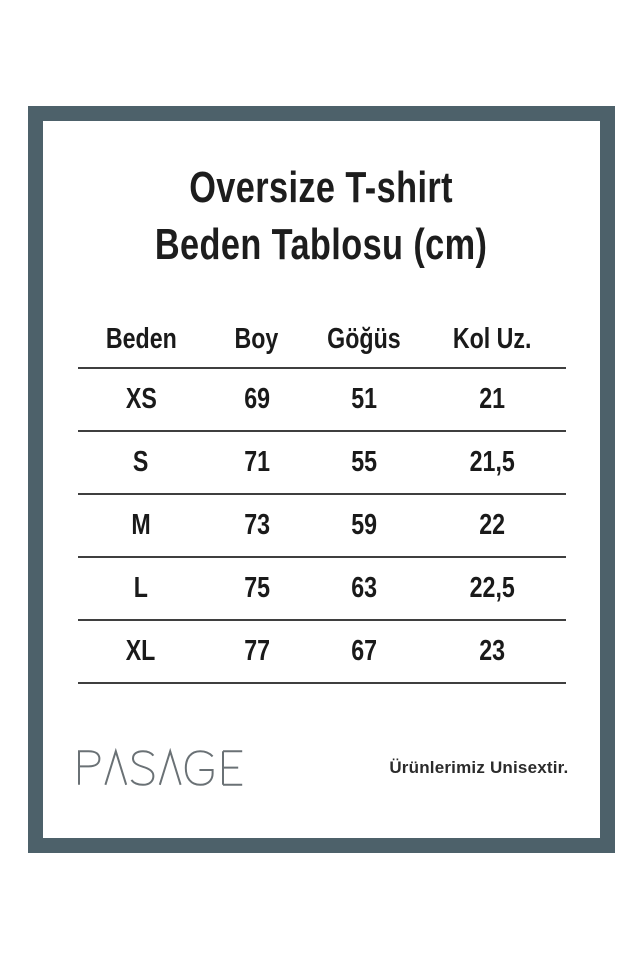 The width and height of the screenshot is (640, 960). I want to click on table-row-m: M 73 59 22, so click(321, 526).